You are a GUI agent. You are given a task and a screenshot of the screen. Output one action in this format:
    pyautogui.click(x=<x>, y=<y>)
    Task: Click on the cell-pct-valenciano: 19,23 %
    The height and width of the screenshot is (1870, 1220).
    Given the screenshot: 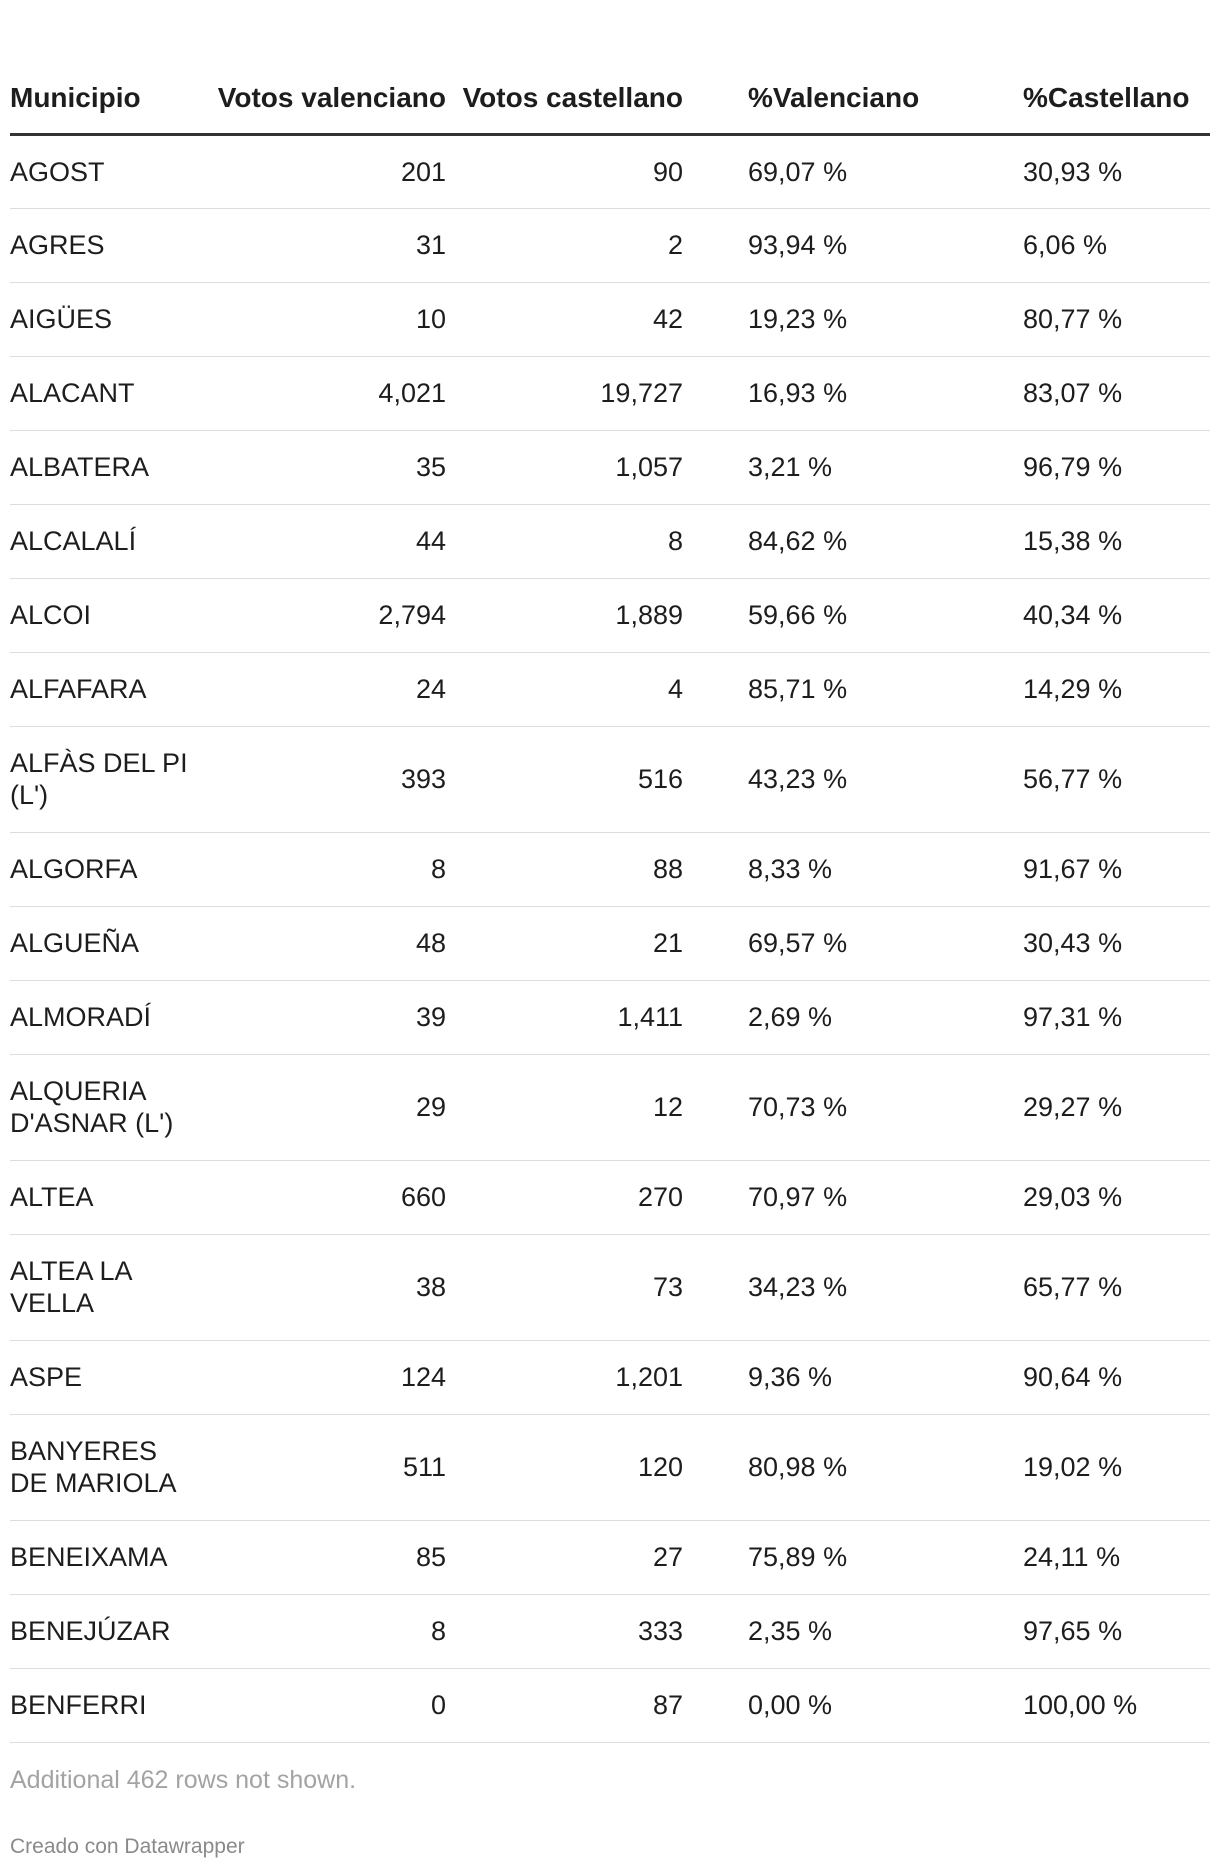 What is the action you would take?
    pyautogui.click(x=820, y=319)
    